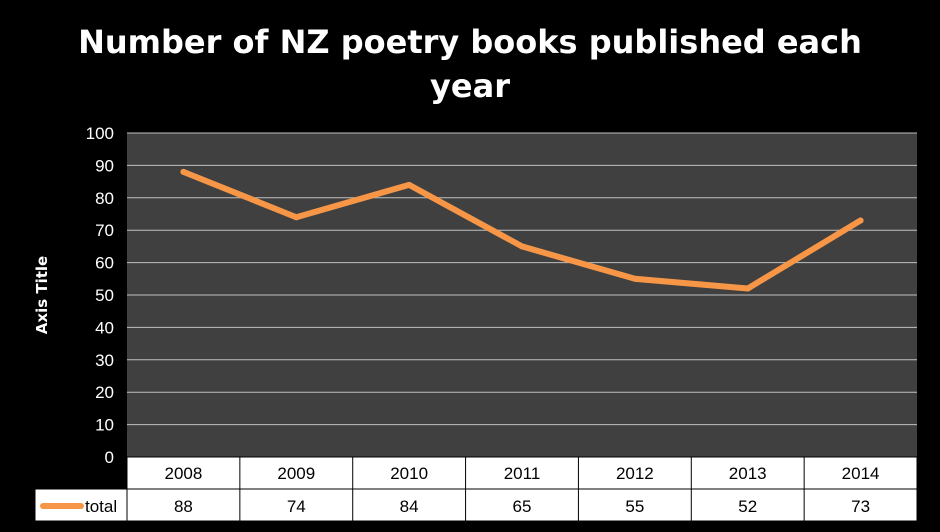  What do you see at coordinates (860, 220) in the screenshot?
I see `data-point-2014` at bounding box center [860, 220].